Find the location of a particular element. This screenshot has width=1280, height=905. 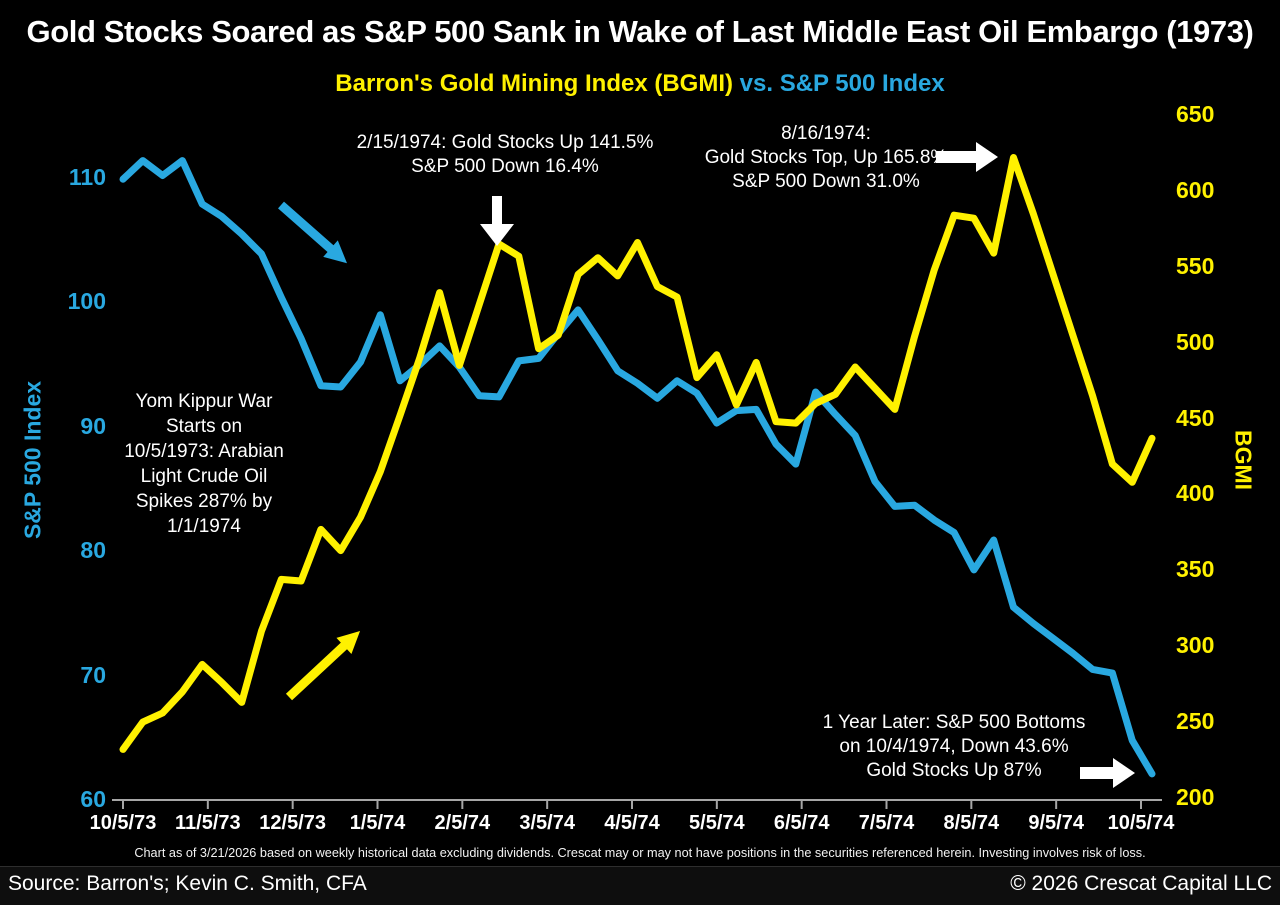

right-axis-tick-650: 650 is located at coordinates (1195, 114).